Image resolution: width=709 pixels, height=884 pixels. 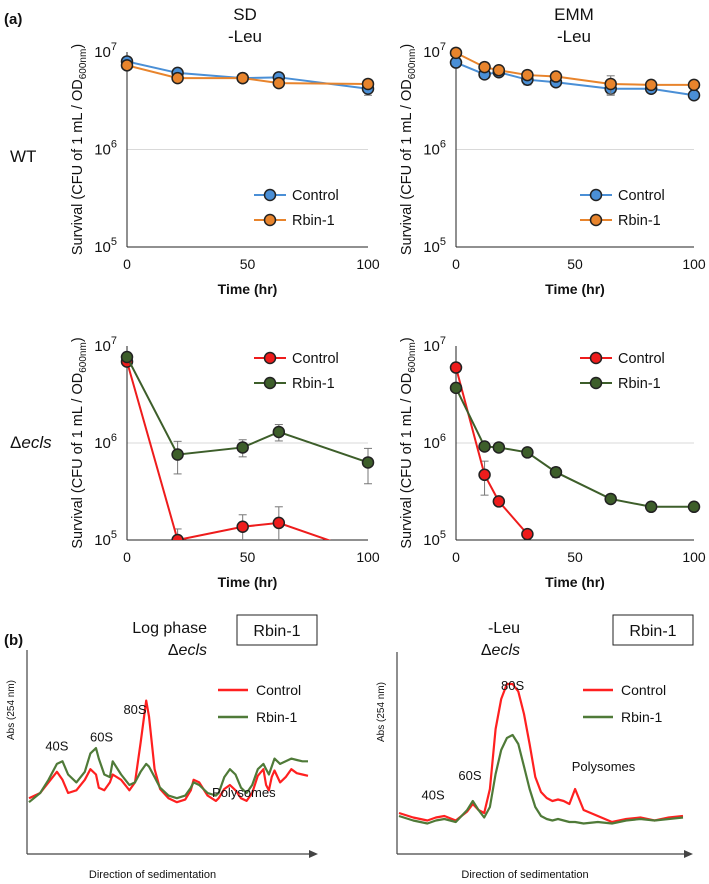 I want to click on profile-title-line2: Δecls, so click(x=187, y=650).